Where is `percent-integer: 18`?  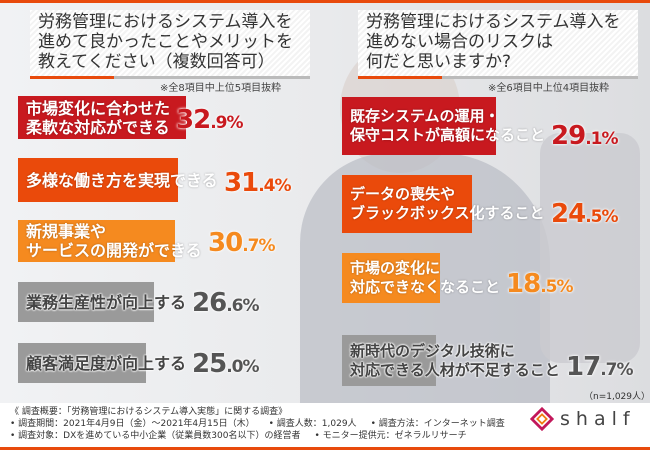 percent-integer: 18 is located at coordinates (523, 284).